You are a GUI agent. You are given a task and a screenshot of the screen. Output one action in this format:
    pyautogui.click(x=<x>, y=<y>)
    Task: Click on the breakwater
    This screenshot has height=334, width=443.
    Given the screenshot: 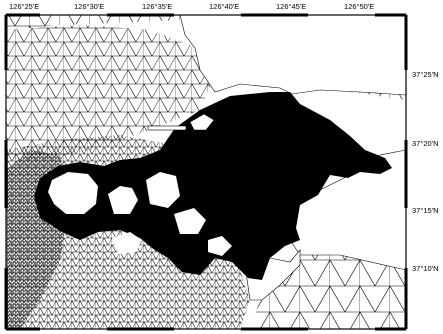 What is the action you would take?
    pyautogui.click(x=167, y=128)
    